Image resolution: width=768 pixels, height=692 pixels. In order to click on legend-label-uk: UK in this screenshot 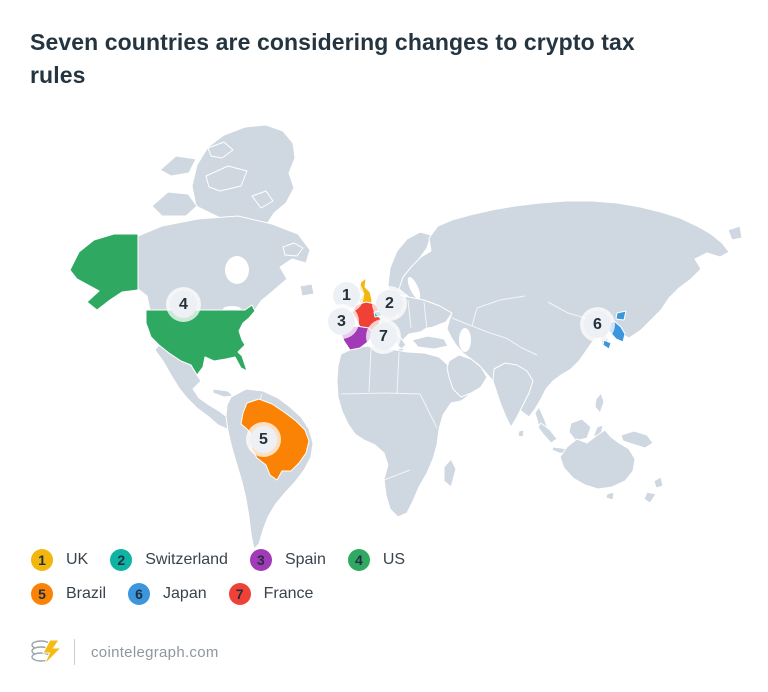, I will do `click(77, 559)`.